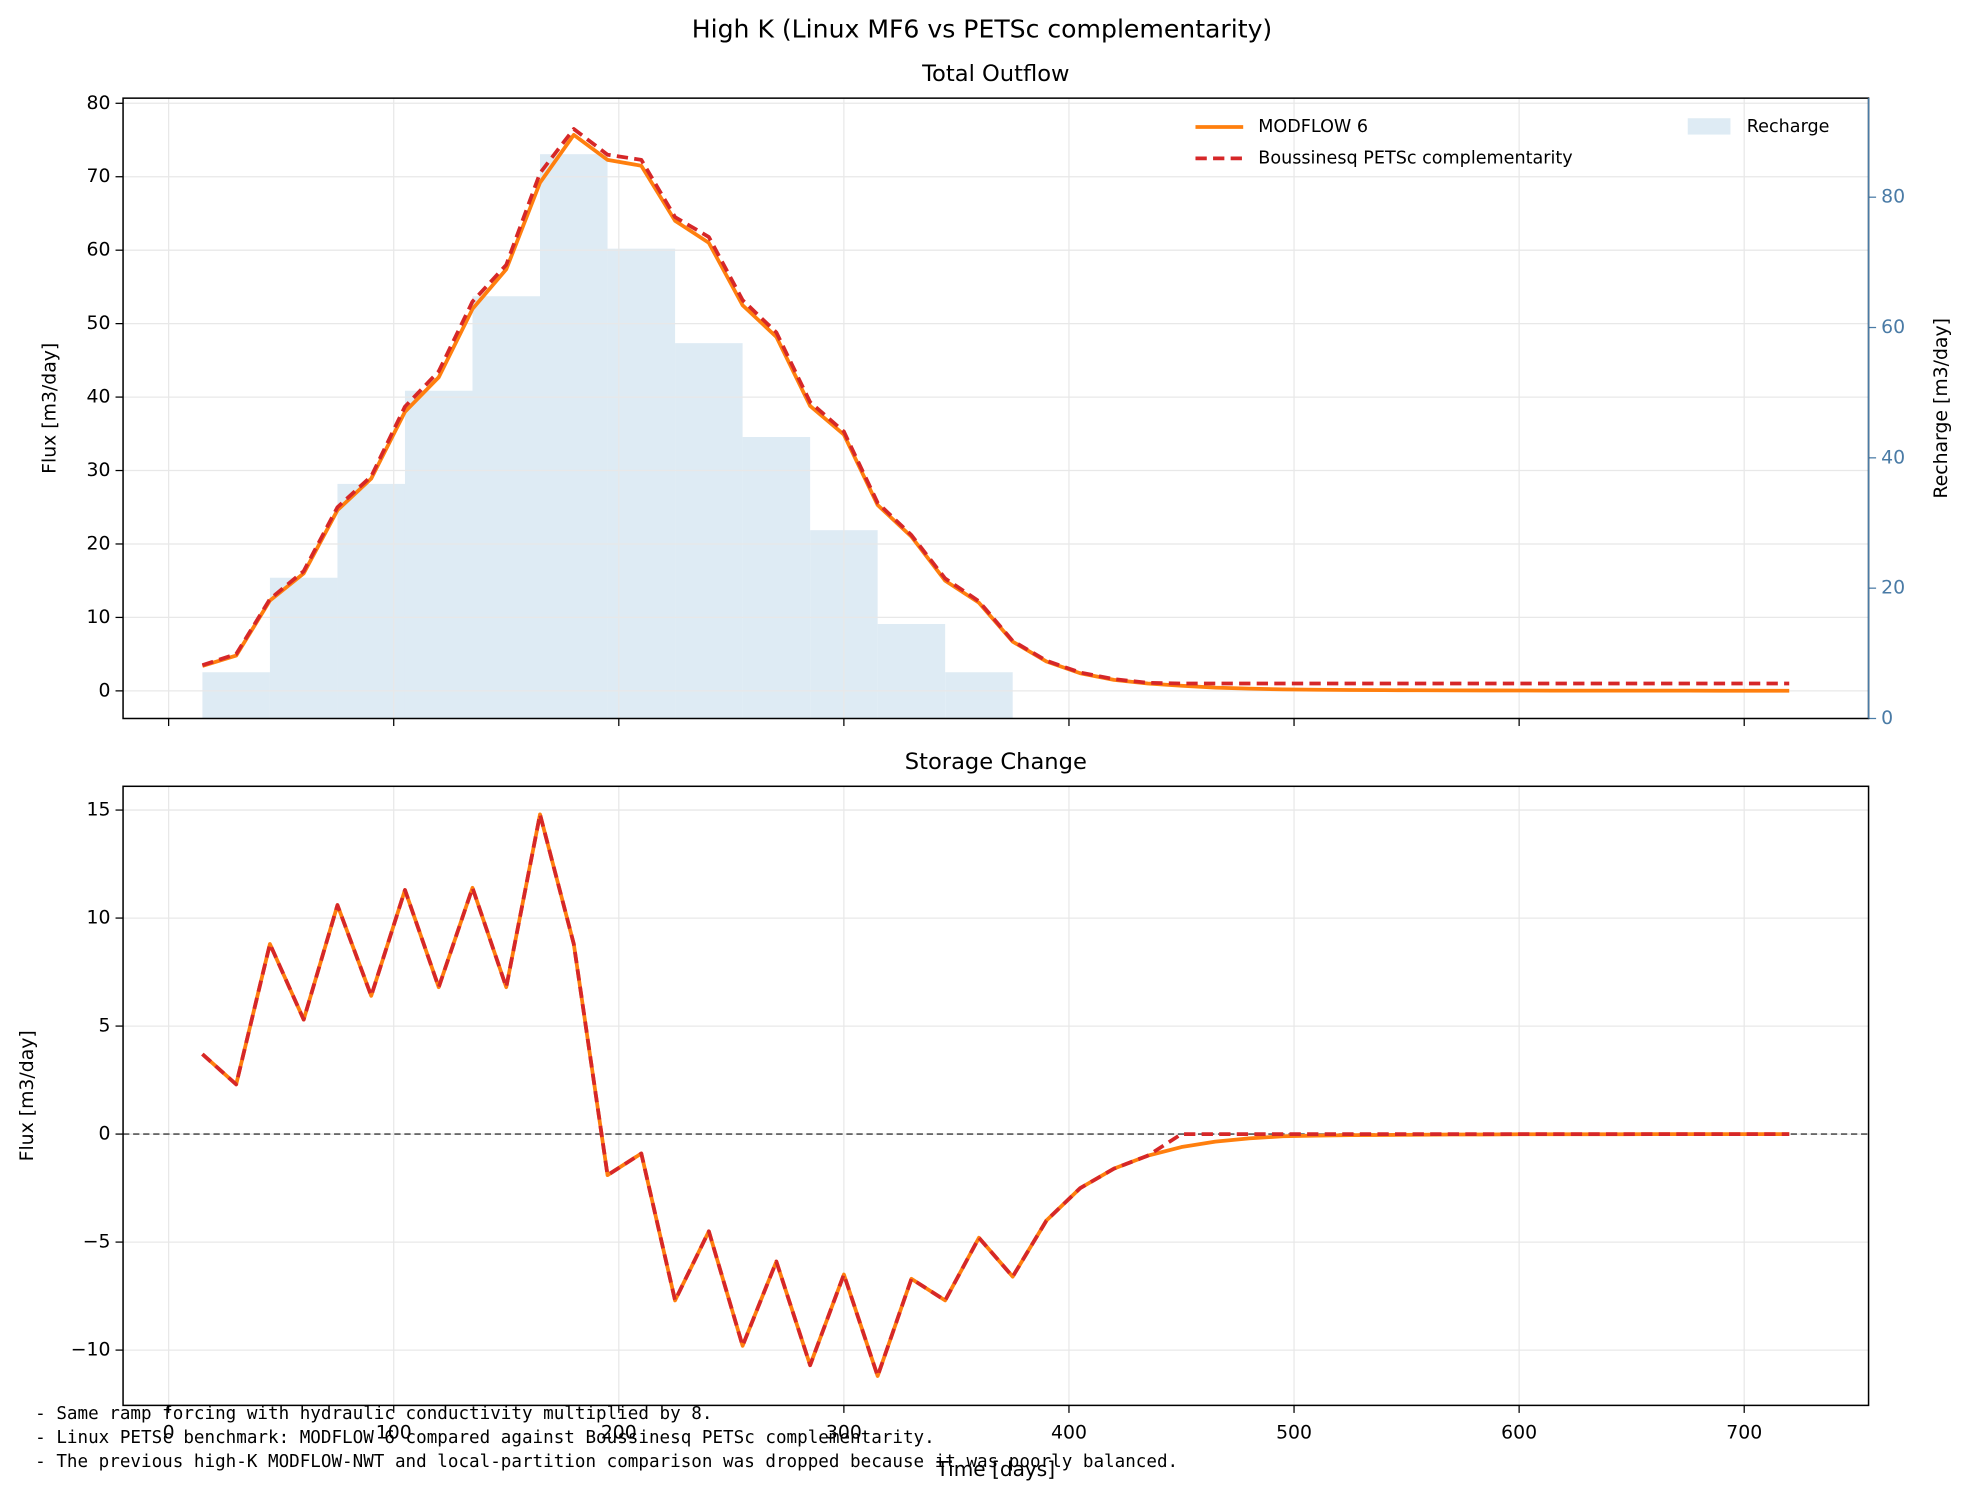 This screenshot has height=1496, width=1964. I want to click on y-tick-label: −5, so click(97, 1242).